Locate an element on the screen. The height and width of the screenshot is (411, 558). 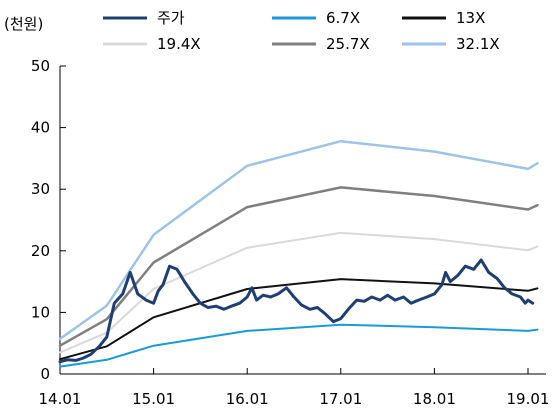
x-tick-label: 18.01 is located at coordinates (434, 399).